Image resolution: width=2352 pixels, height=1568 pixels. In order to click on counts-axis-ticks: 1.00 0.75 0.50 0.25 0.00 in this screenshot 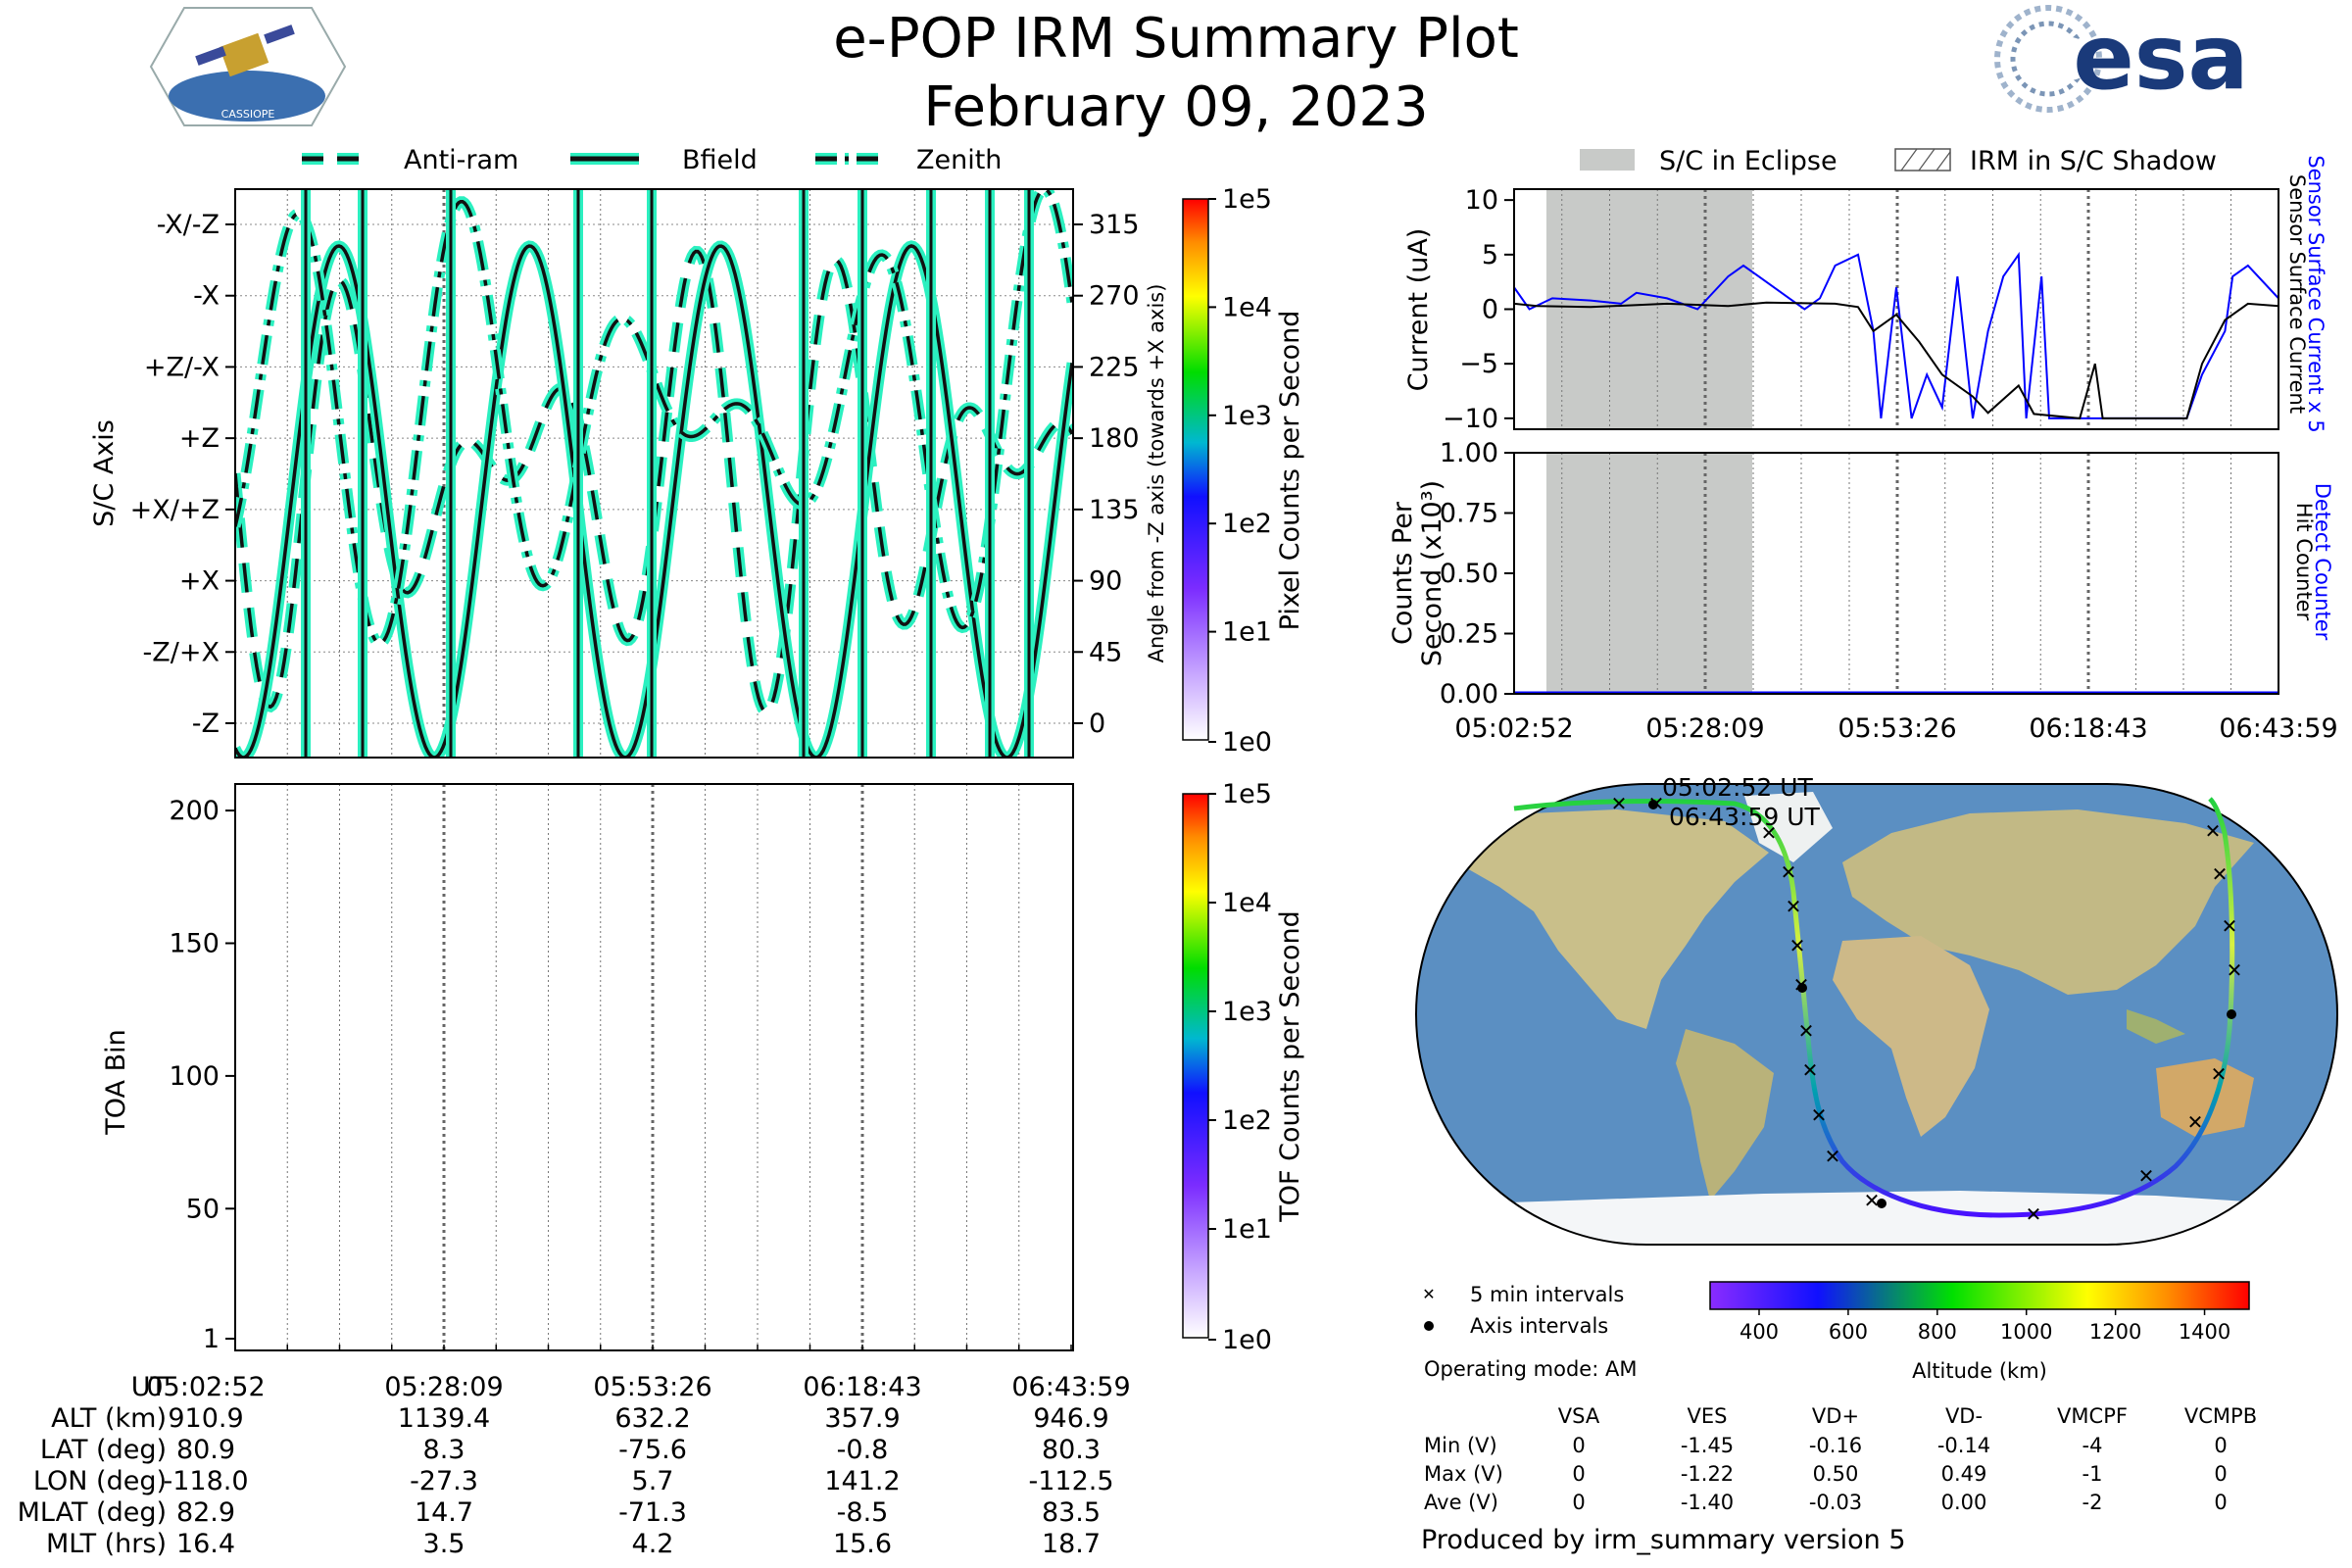, I will do `click(1477, 574)`.